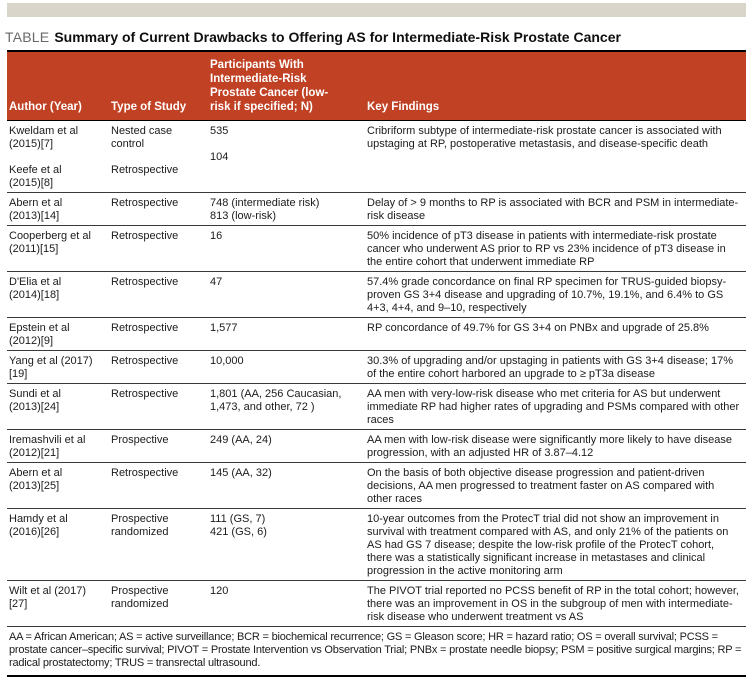  What do you see at coordinates (36, 209) in the screenshot?
I see `cell-text: Abern et al (2013)[14]` at bounding box center [36, 209].